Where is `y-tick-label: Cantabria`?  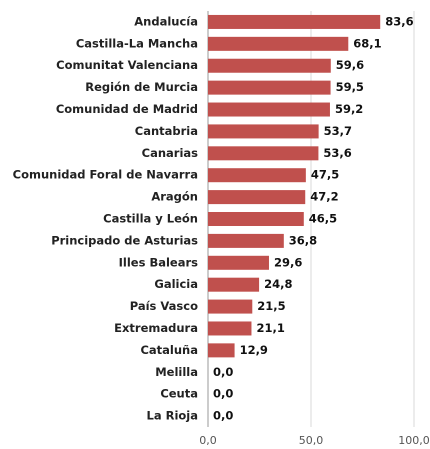 y-tick-label: Cantabria is located at coordinates (166, 131).